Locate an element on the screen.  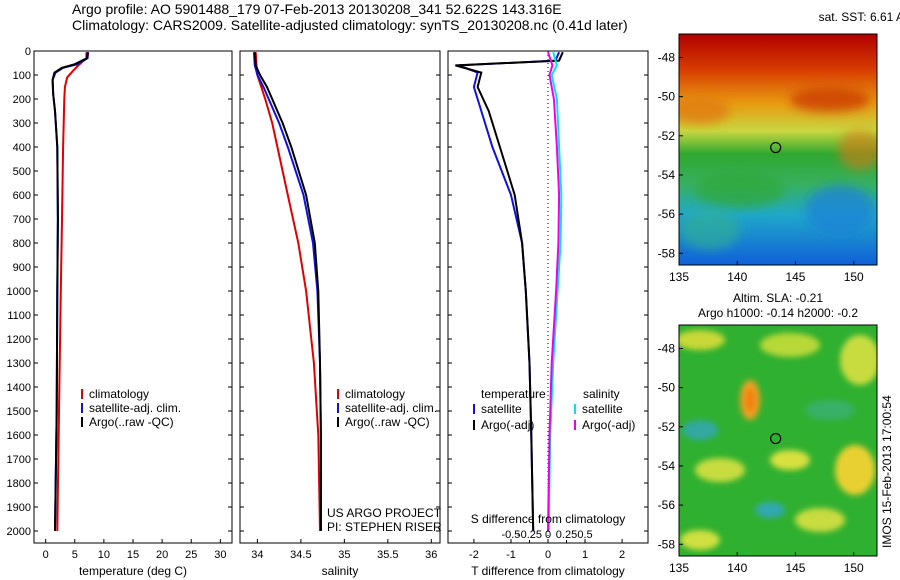
s-tick-label: -0.5 is located at coordinates (510, 535).